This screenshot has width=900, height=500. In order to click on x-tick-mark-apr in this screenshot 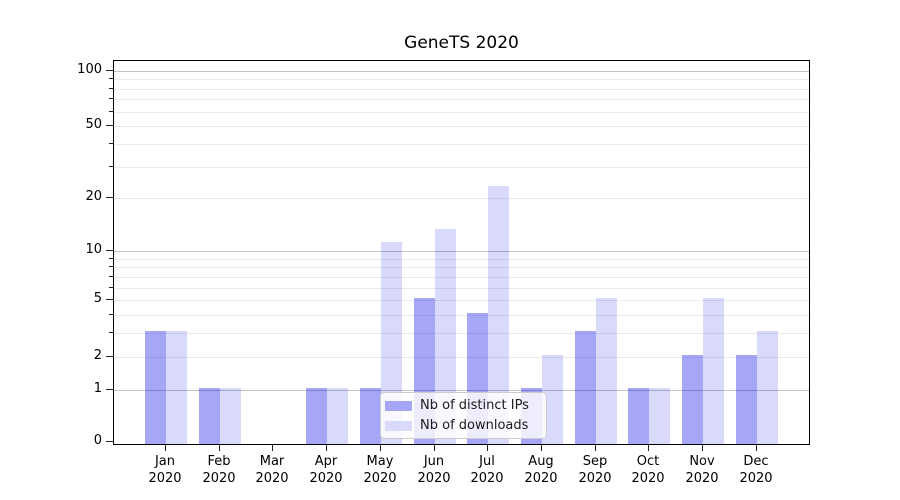, I will do `click(326, 448)`.